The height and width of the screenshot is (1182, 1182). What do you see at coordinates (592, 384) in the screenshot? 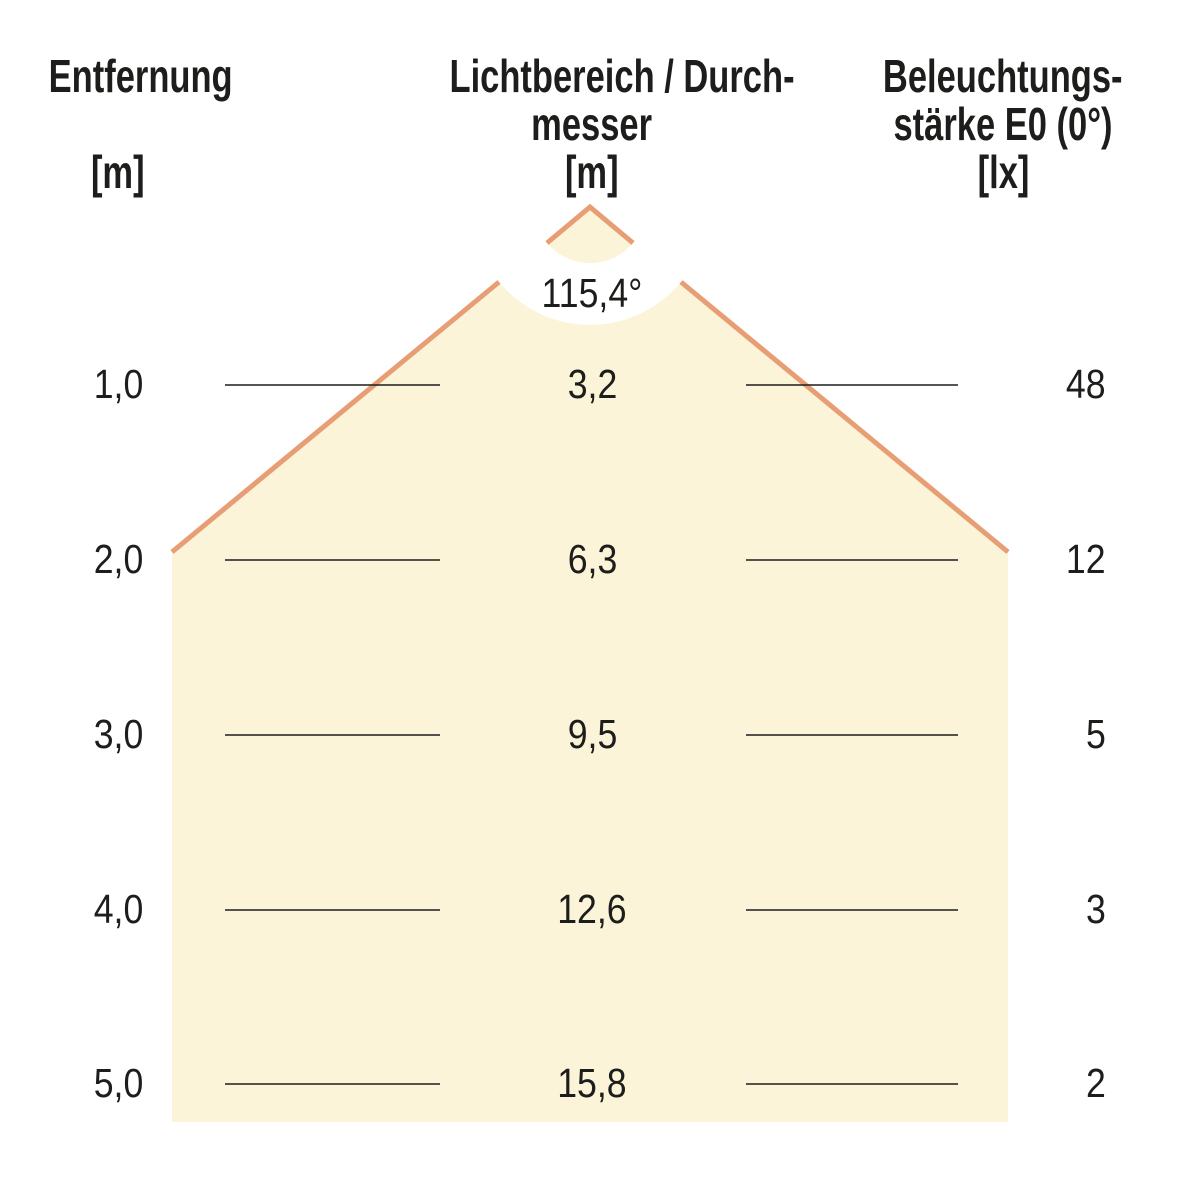
I see `diameter-value: 3,2` at bounding box center [592, 384].